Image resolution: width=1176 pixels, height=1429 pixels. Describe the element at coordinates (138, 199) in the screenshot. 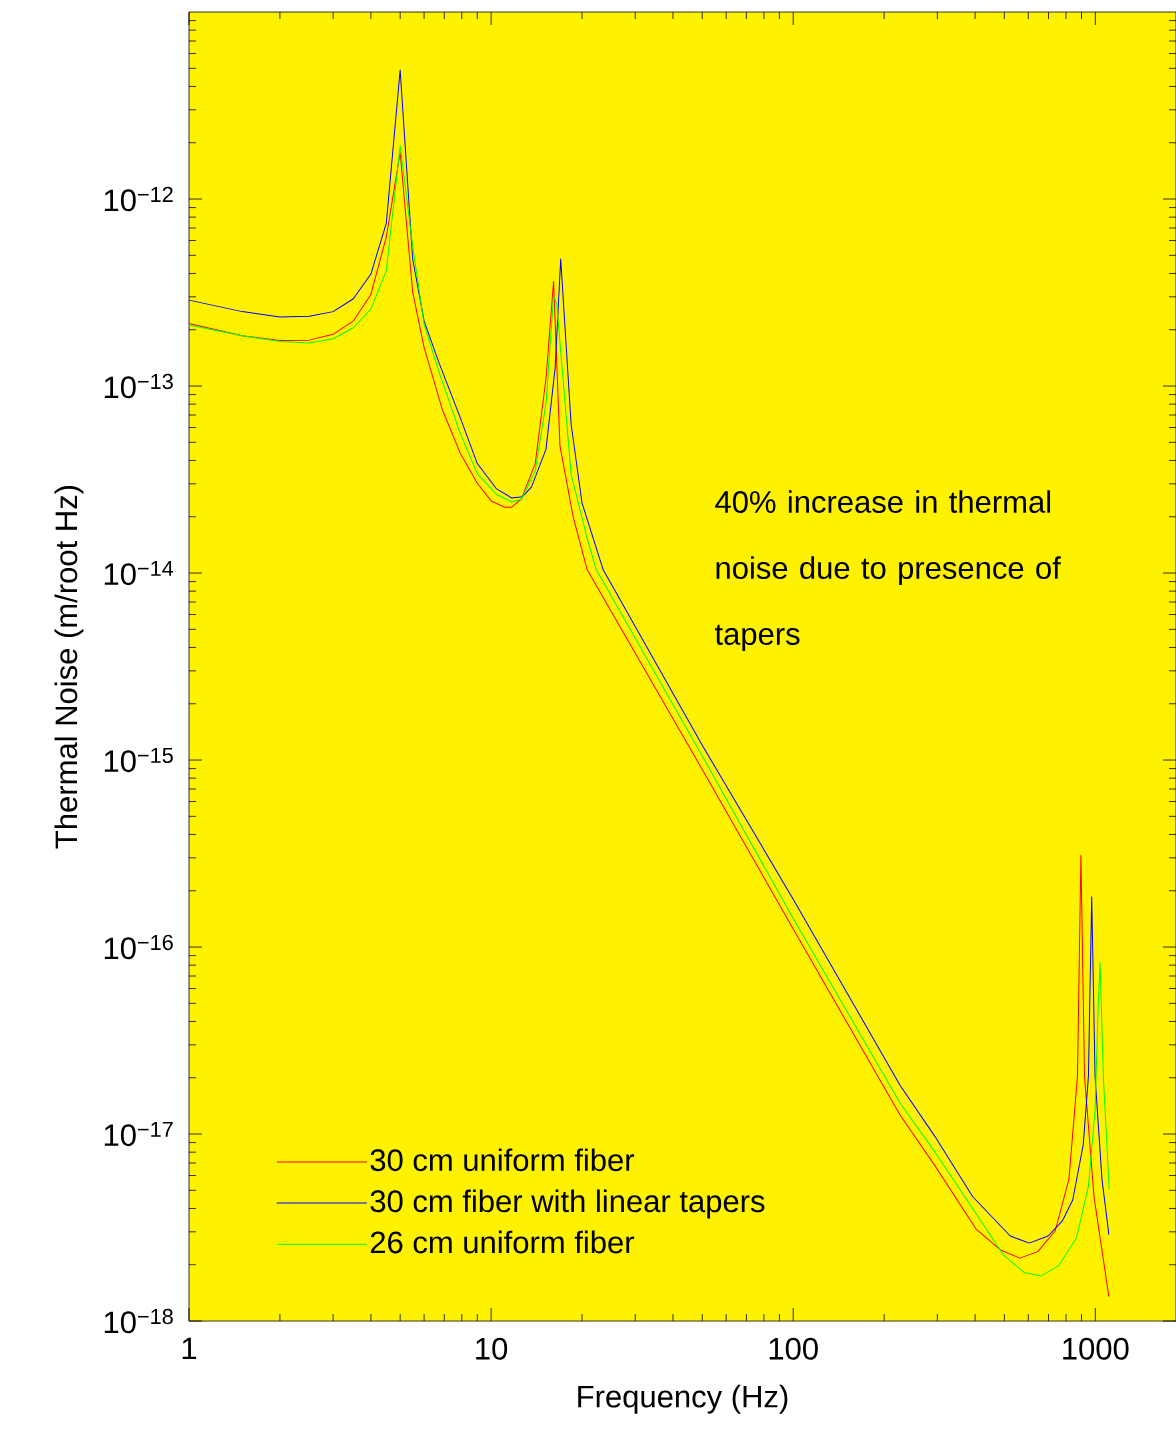

I see `y-tick-label: 10$^{−12}$` at that location.